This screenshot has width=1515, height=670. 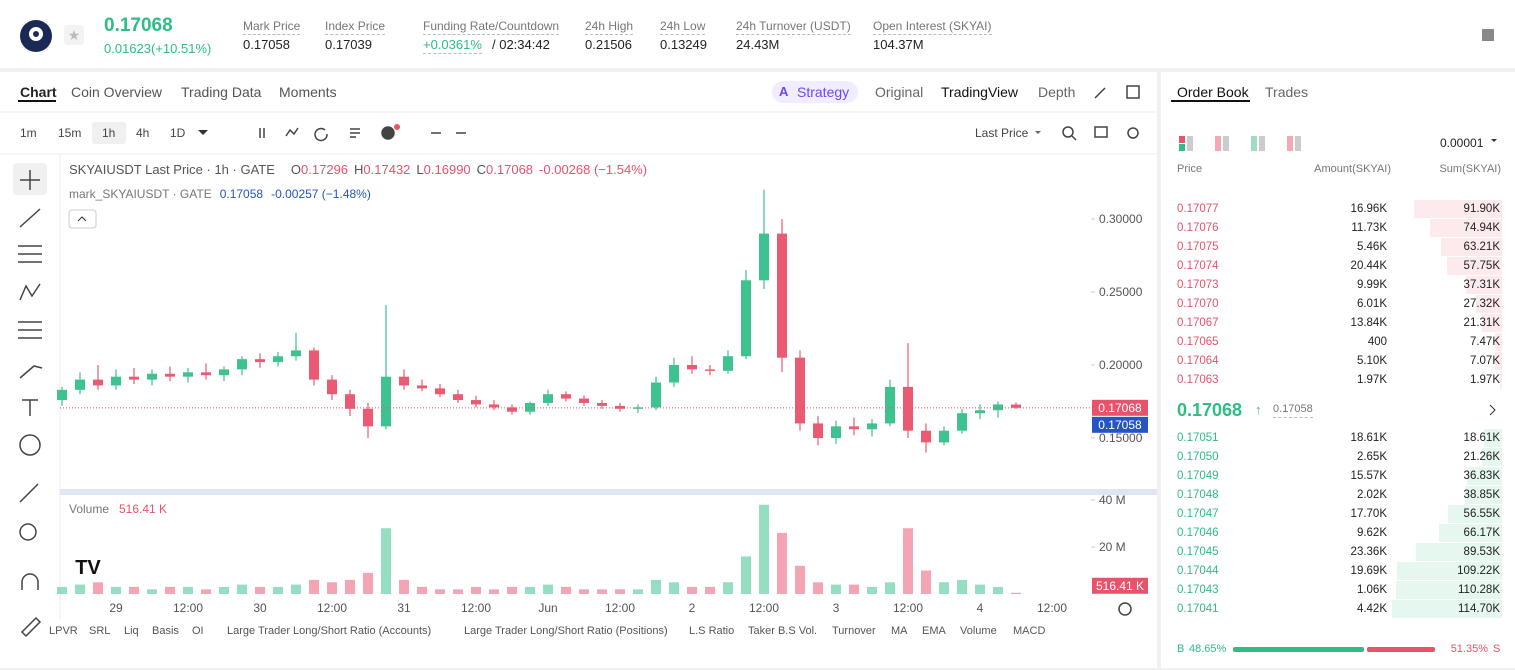 I want to click on ob-sum: 1.97K, so click(x=1484, y=380).